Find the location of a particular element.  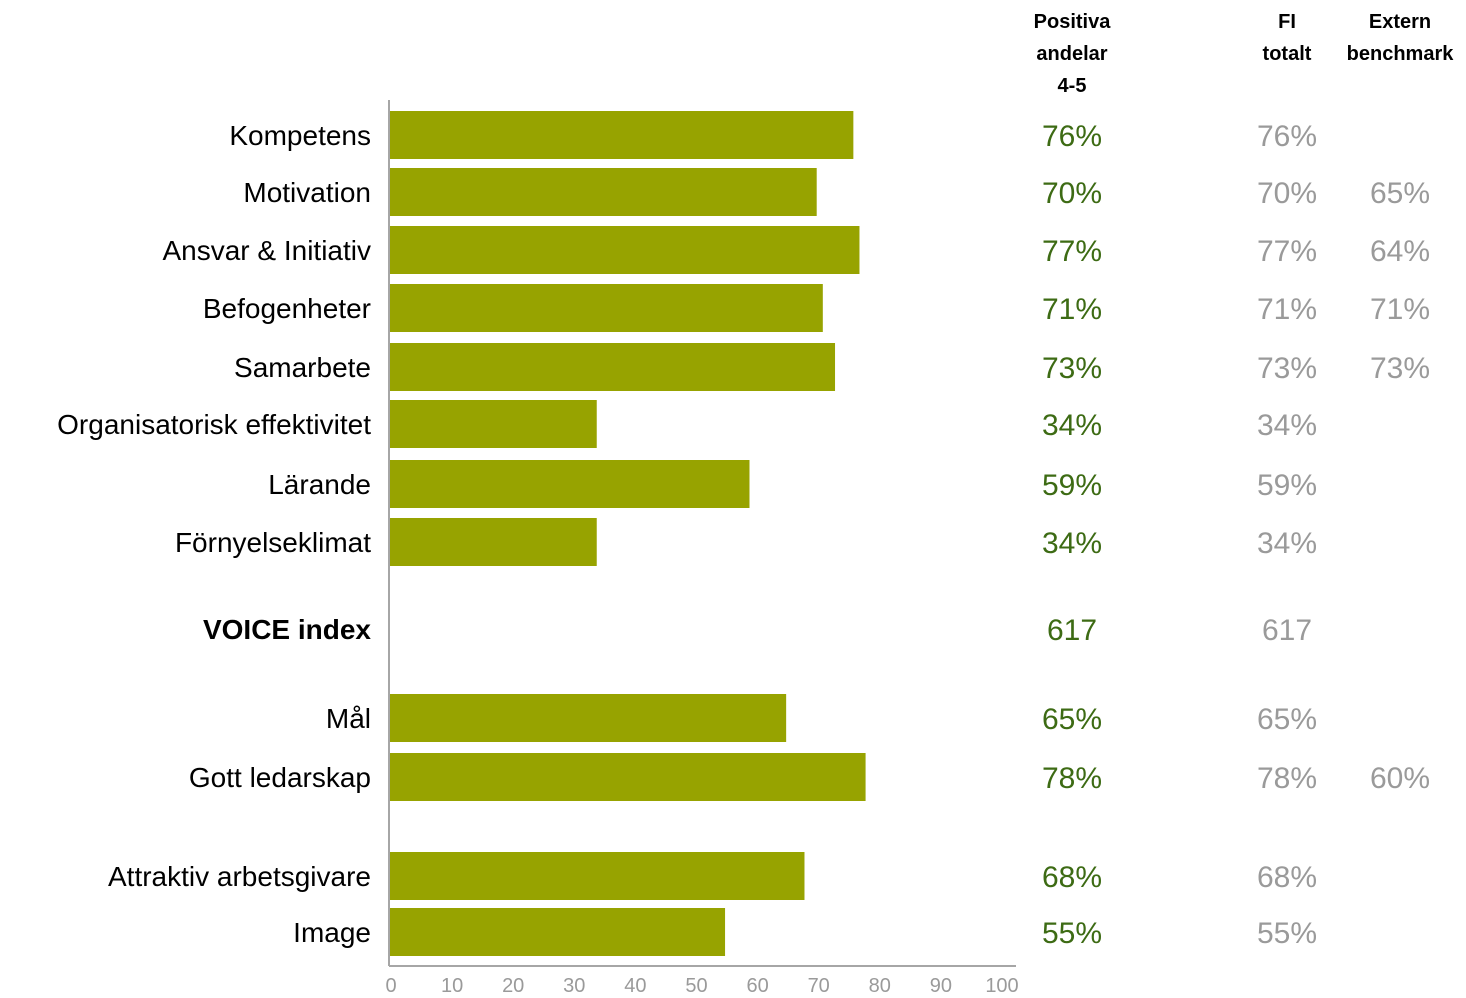

fi-total-value: 68% is located at coordinates (1287, 877).